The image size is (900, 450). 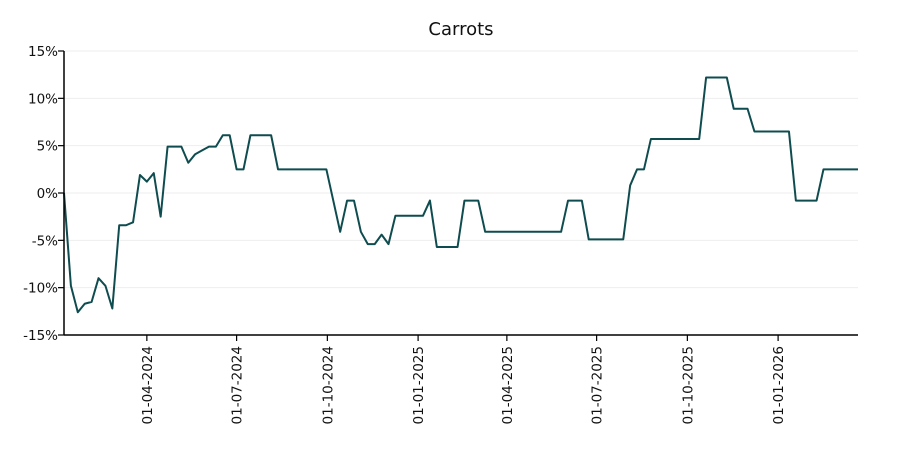 What do you see at coordinates (328, 385) in the screenshot?
I see `x-tick-label: 01-10-2024` at bounding box center [328, 385].